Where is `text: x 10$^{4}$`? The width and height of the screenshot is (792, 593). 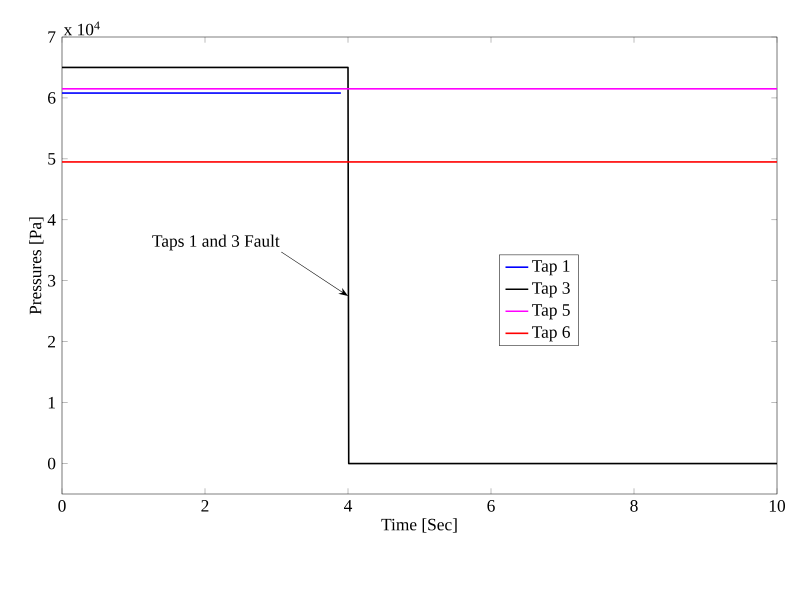 text: x 10$^{4}$ is located at coordinates (82, 28).